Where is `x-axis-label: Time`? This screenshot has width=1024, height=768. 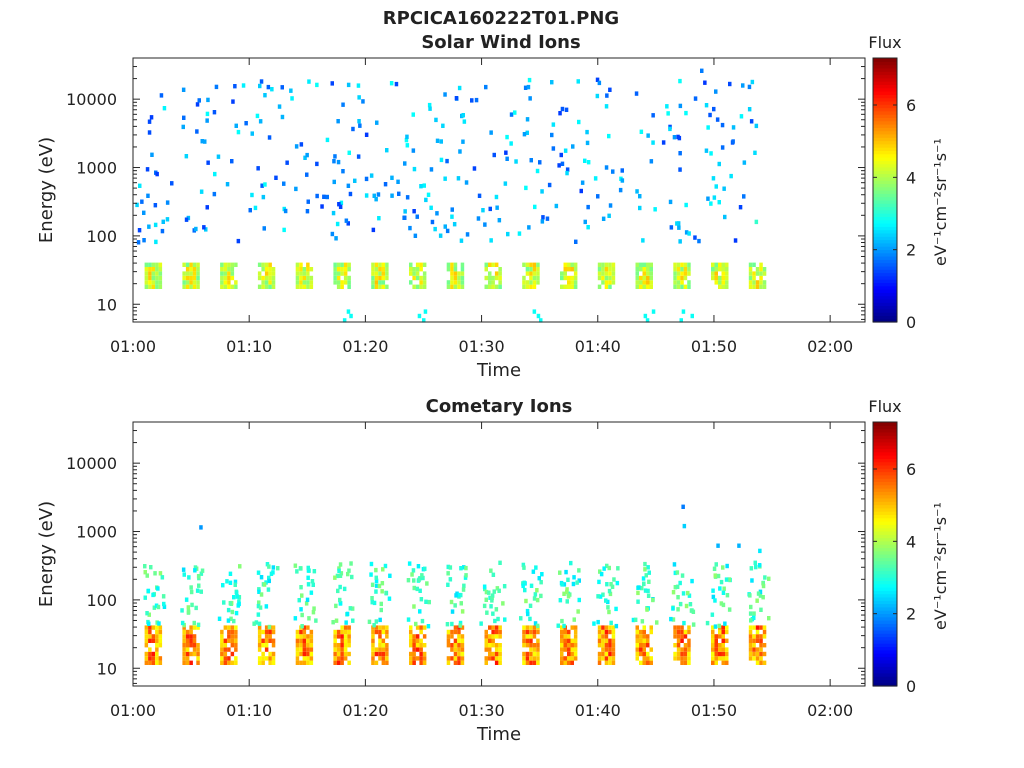
x-axis-label: Time is located at coordinates (498, 734).